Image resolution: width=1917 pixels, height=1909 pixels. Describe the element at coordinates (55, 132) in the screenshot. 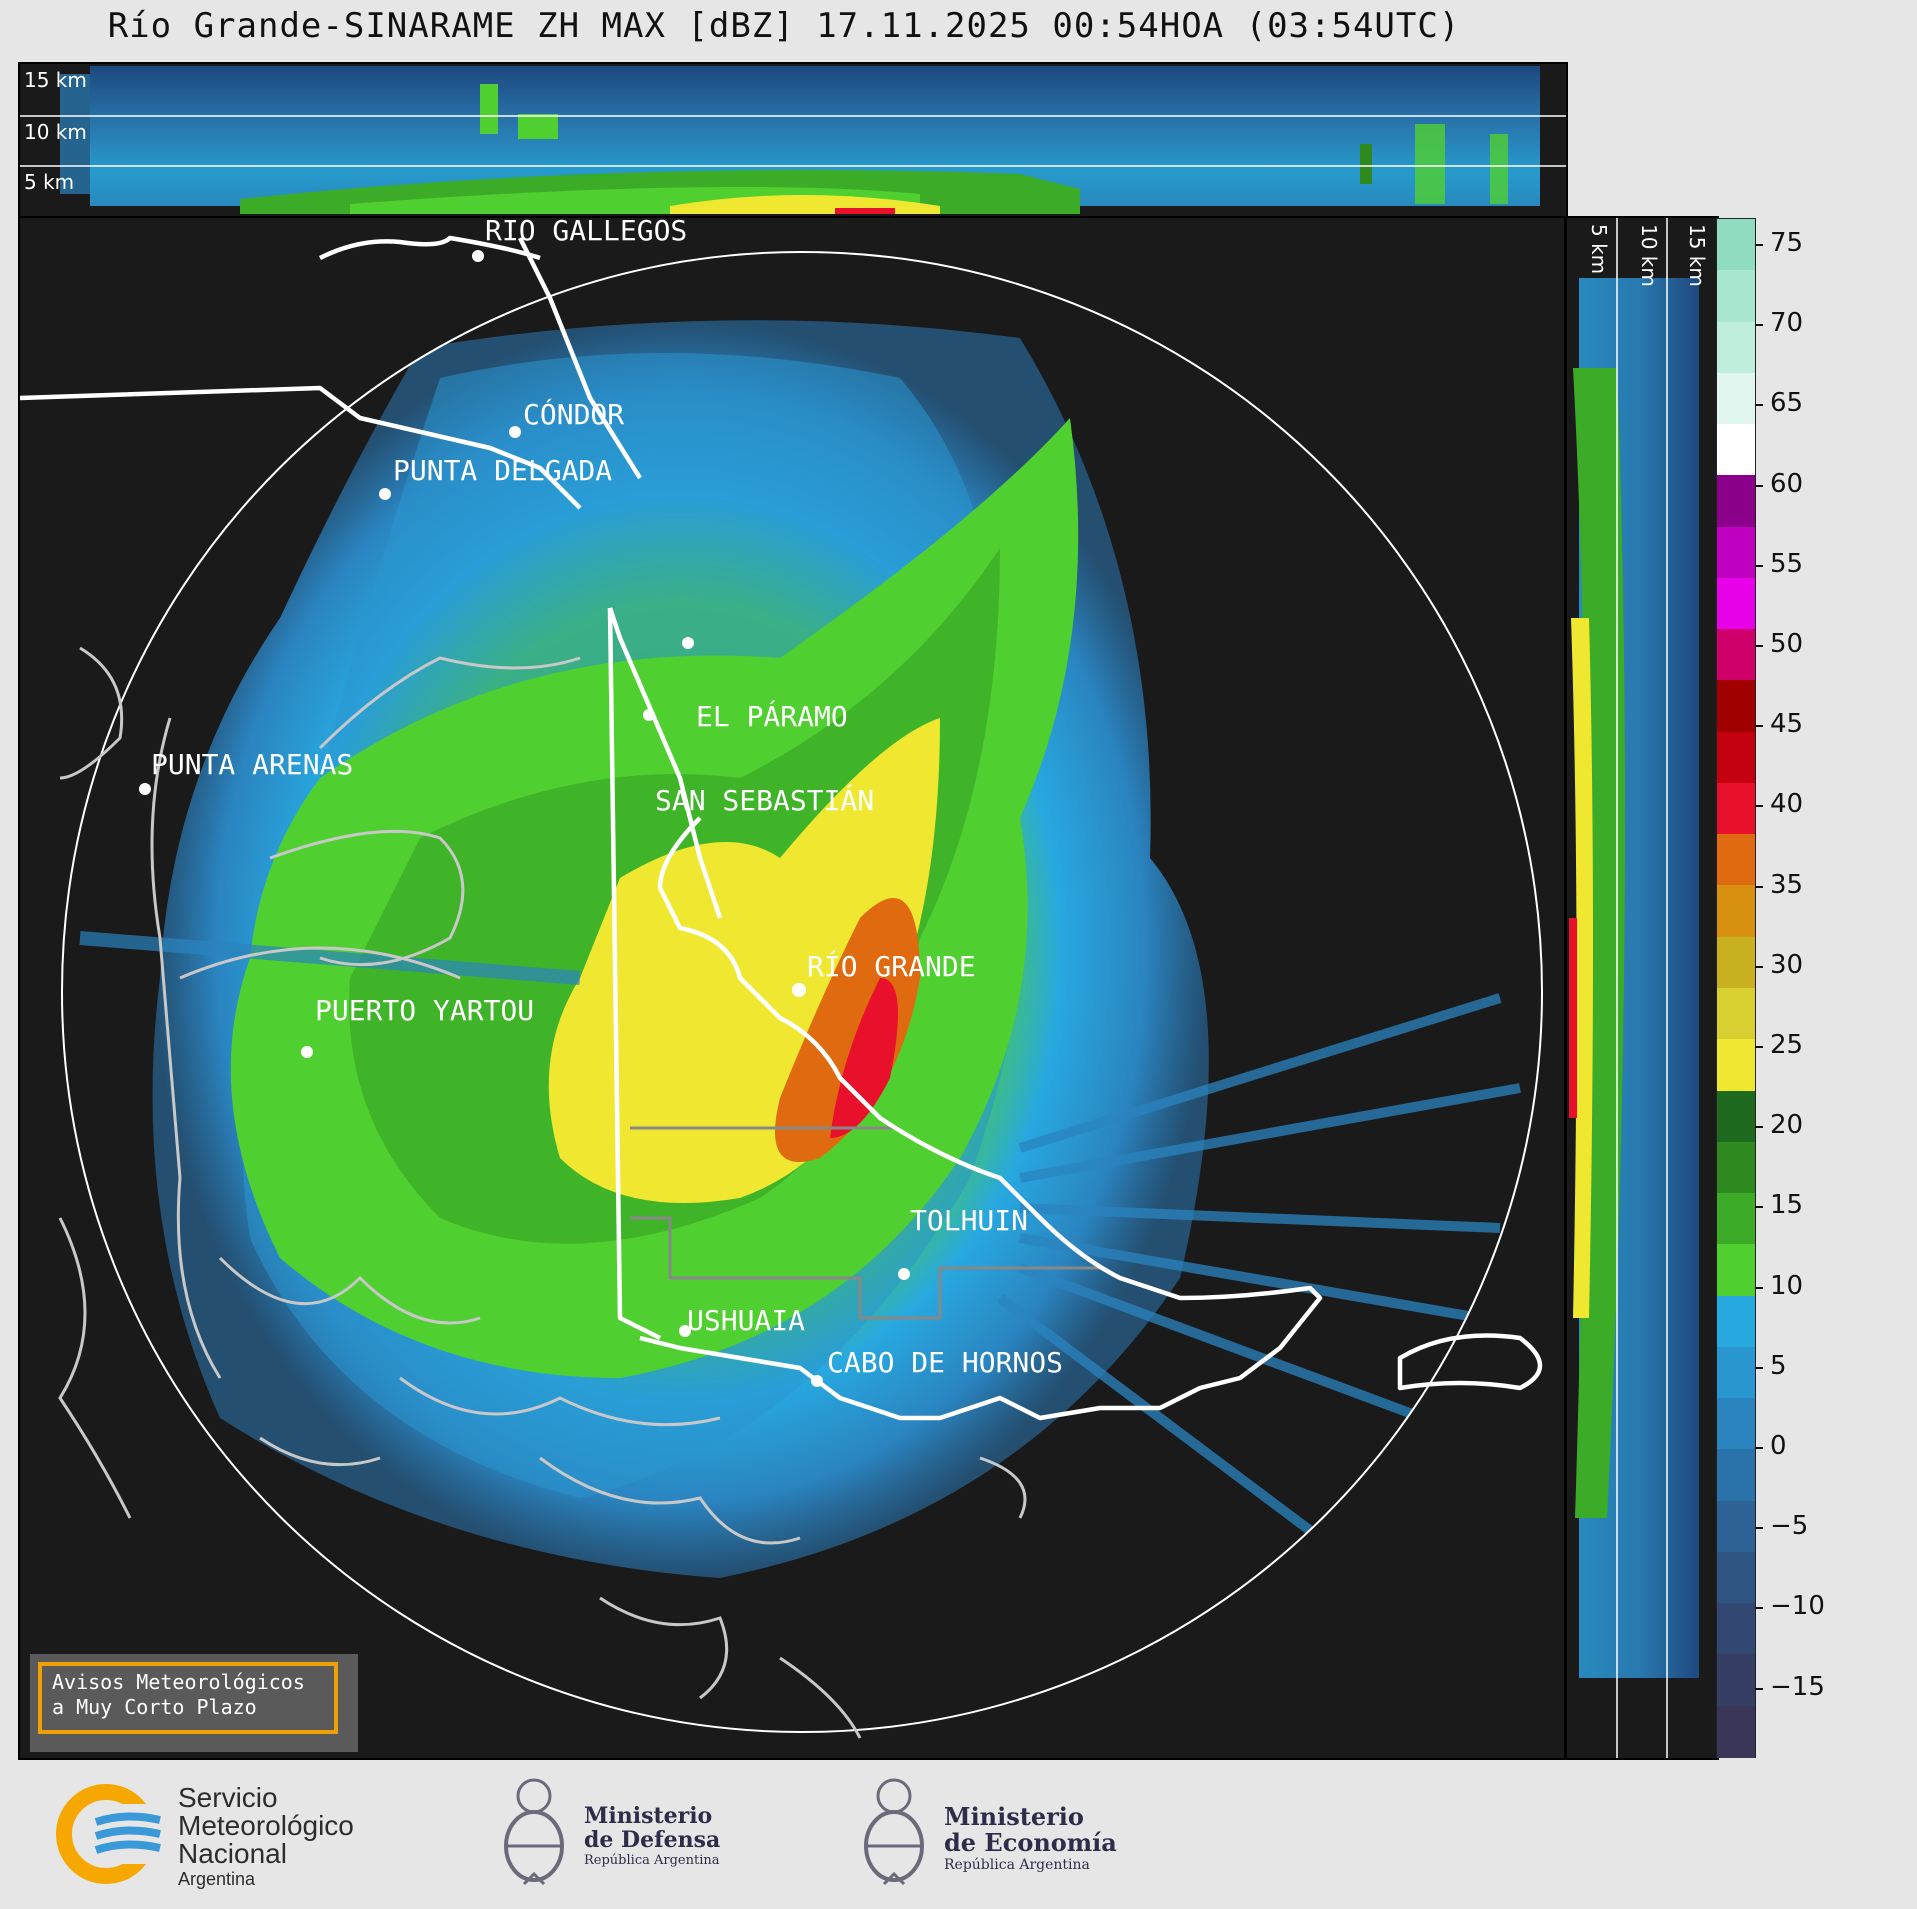

I see `height-label-10km: 10 km` at that location.